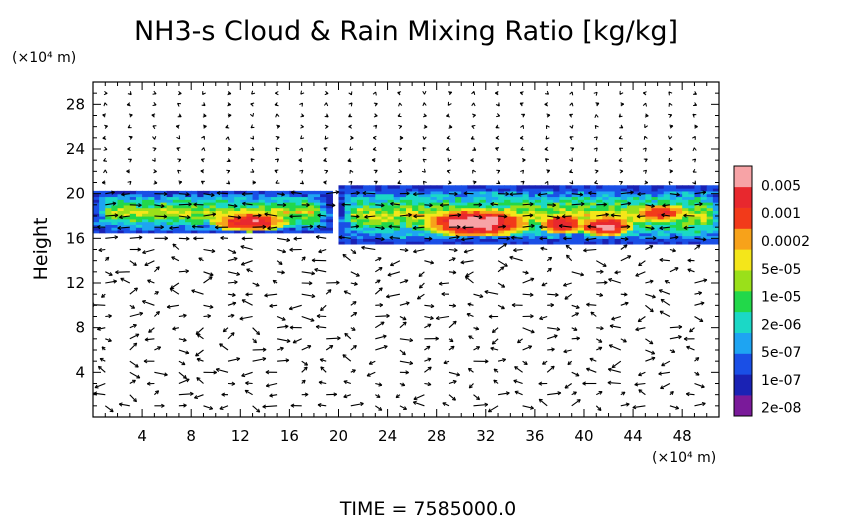 This screenshot has width=854, height=523. What do you see at coordinates (75, 104) in the screenshot?
I see `y-tick-label: 28` at bounding box center [75, 104].